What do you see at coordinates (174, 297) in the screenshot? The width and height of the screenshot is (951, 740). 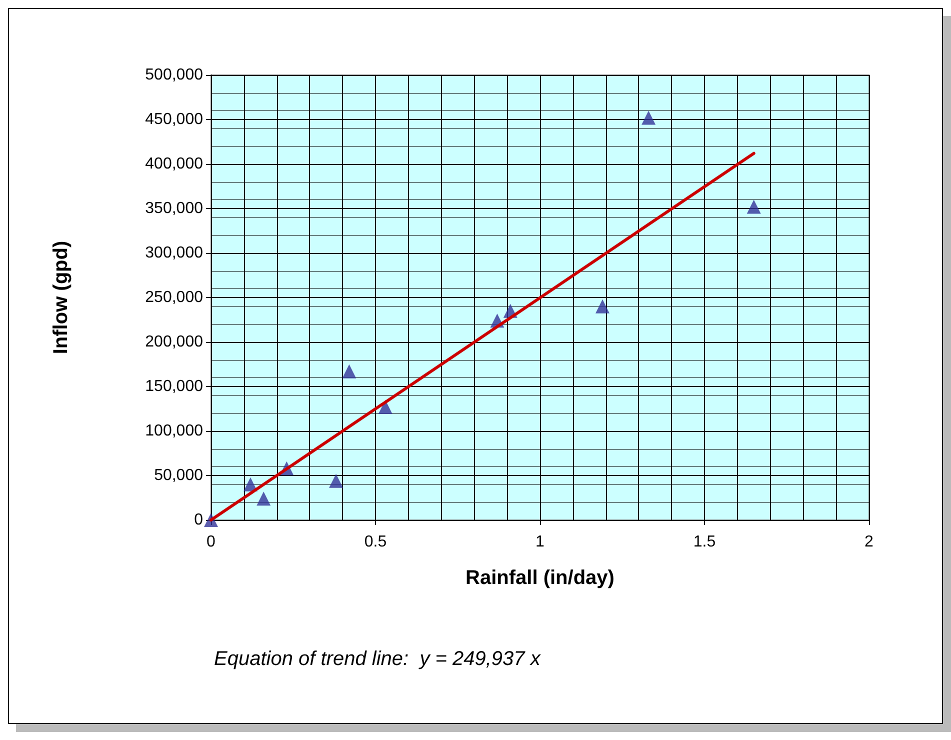 I see `y-tick-label: 250,000` at bounding box center [174, 297].